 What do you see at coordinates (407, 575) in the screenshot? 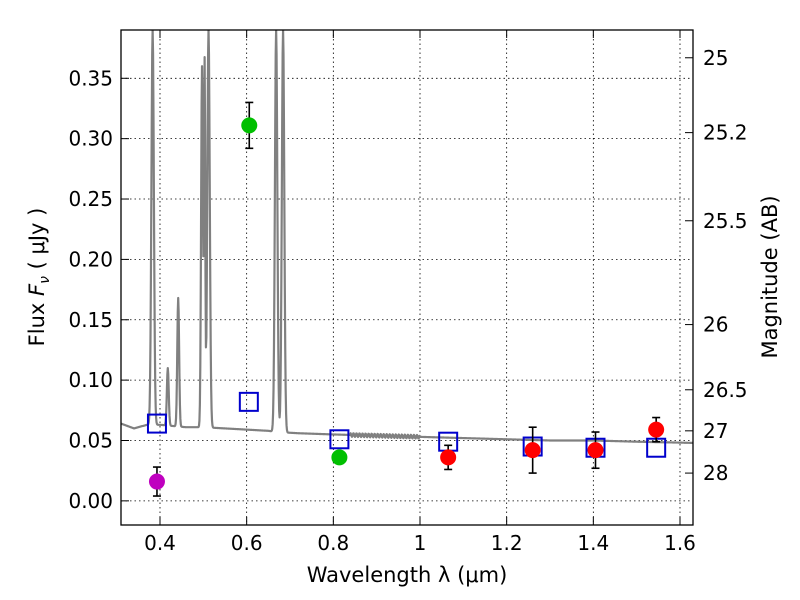
I see `x-axis-label: Wavelength λ (μm)` at bounding box center [407, 575].